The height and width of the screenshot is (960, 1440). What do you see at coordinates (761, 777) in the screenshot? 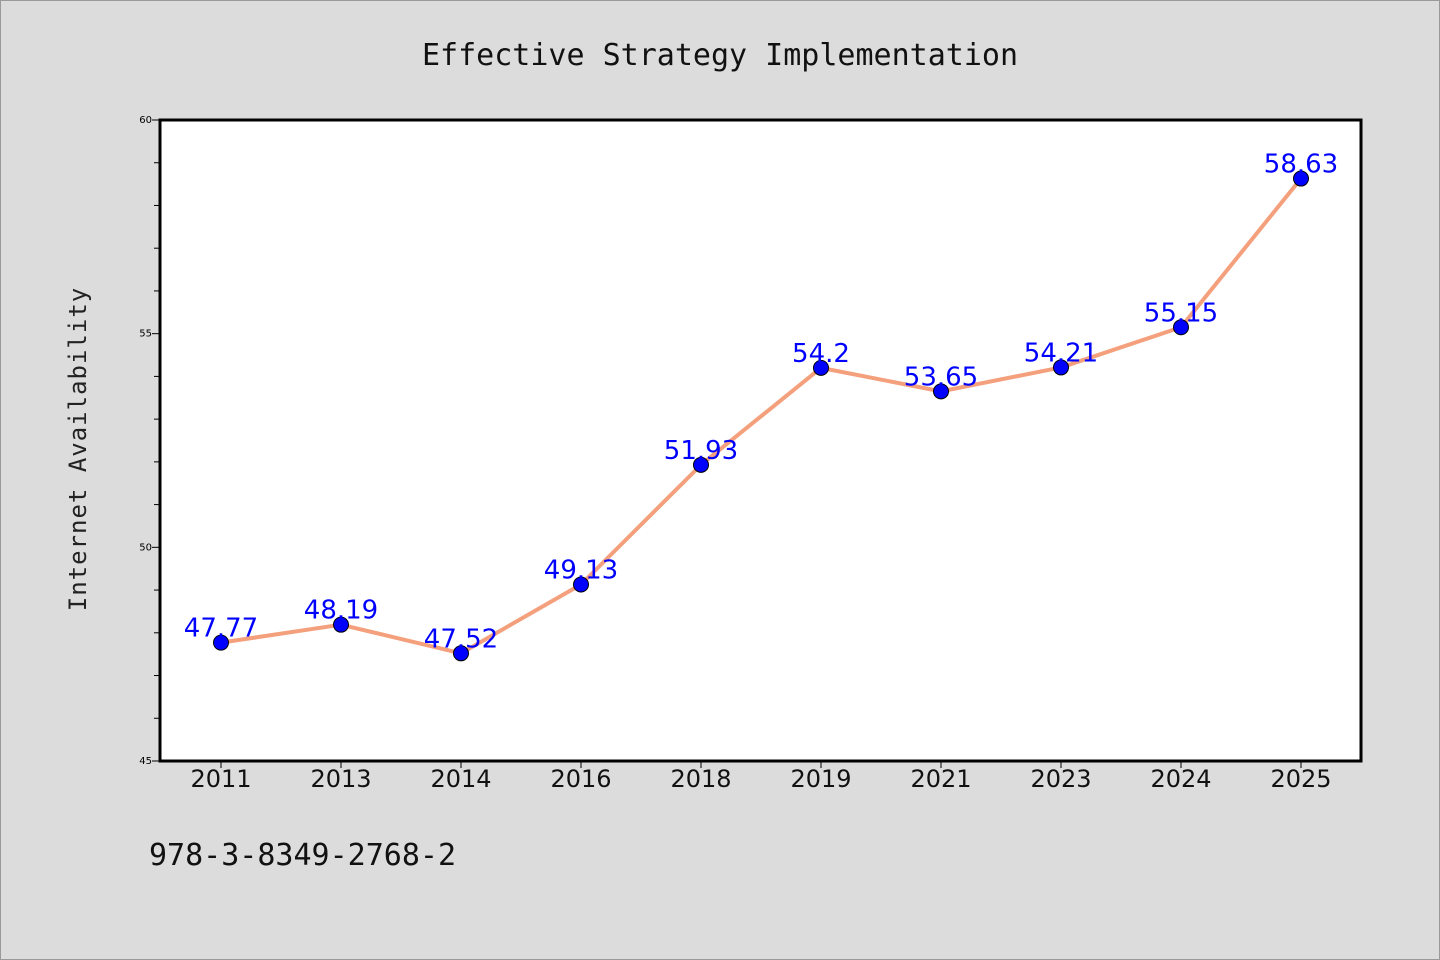
I see `x-axis: 2011 2013 2014 2016 2018 2019 2021 2023 2024 2025` at bounding box center [761, 777].